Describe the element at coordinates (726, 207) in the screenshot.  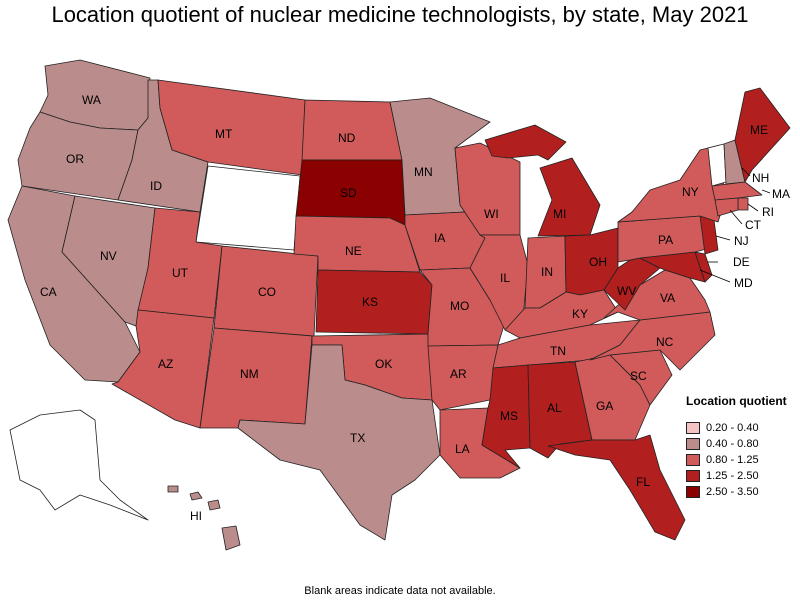
I see `state-ct` at that location.